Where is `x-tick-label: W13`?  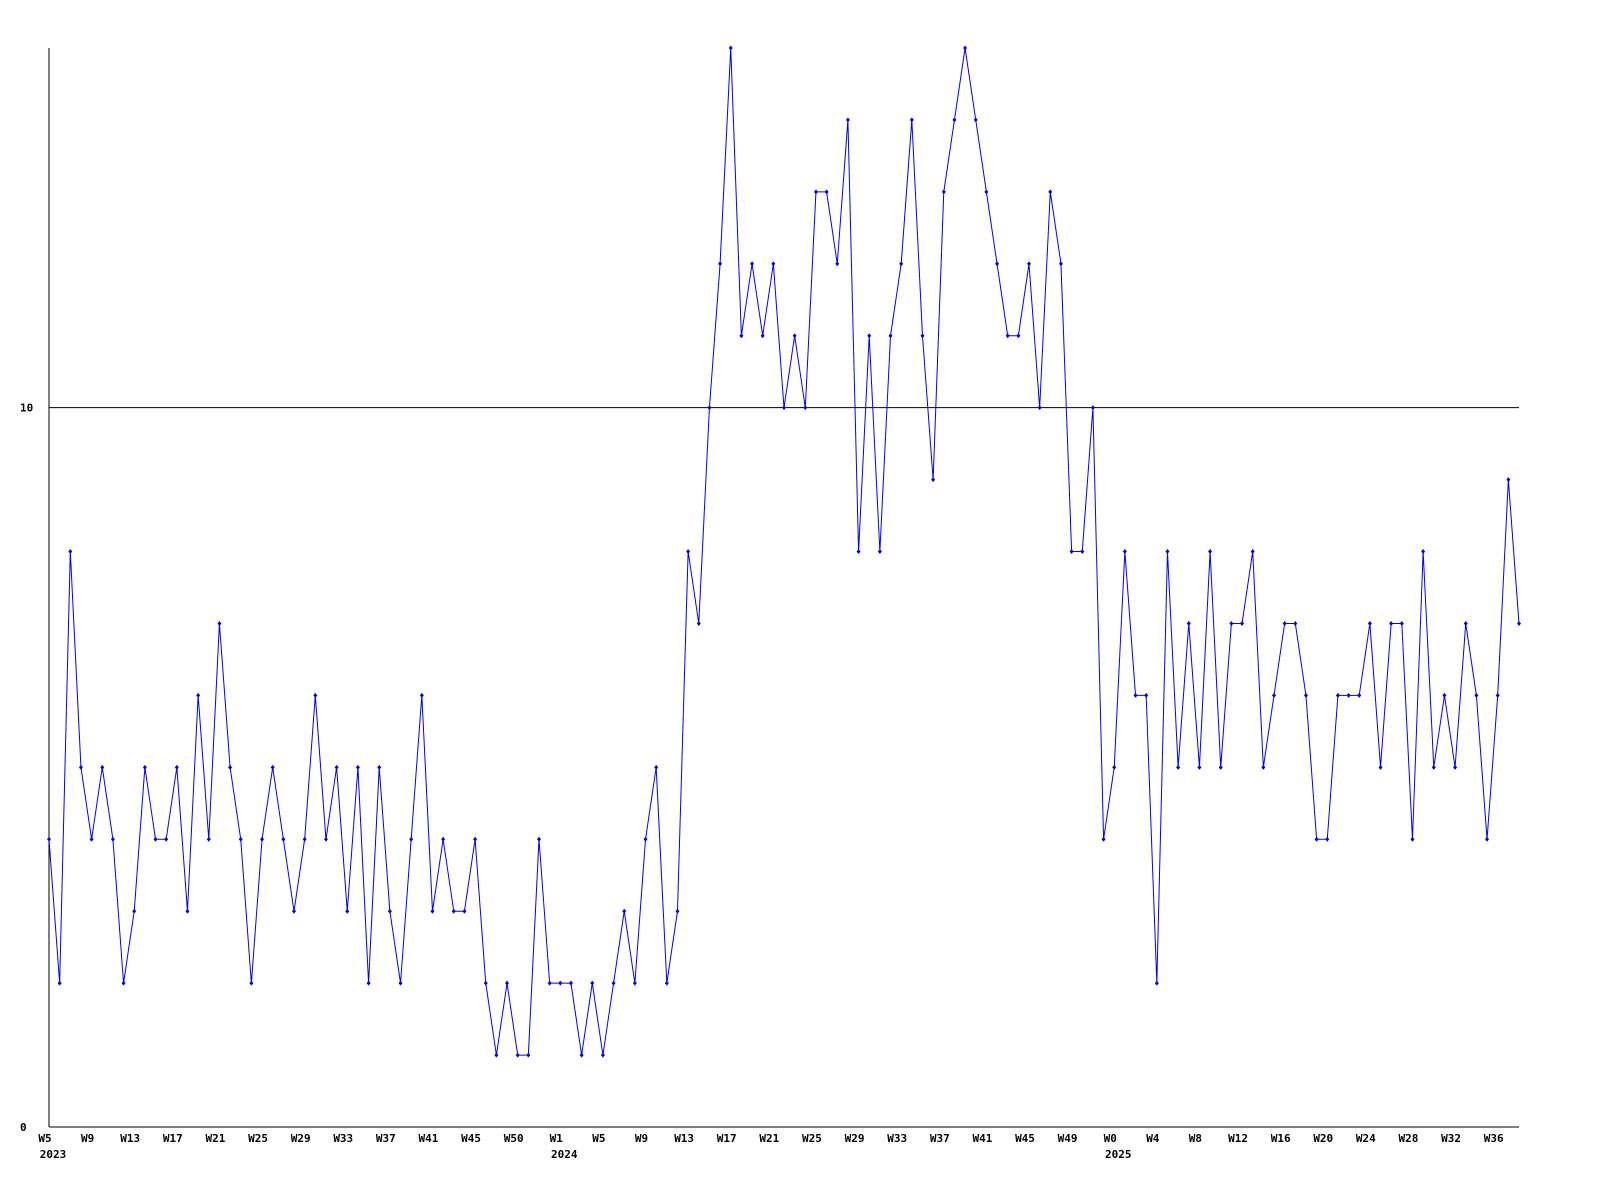 x-tick-label: W13 is located at coordinates (130, 1138).